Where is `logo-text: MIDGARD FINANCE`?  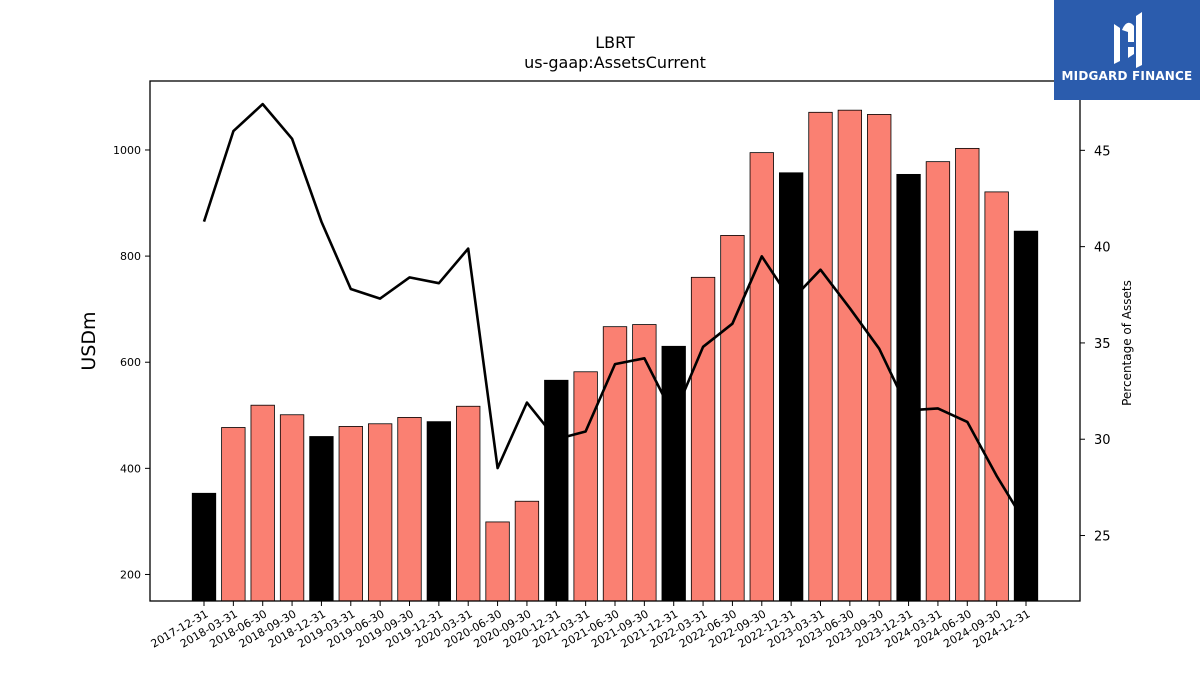 logo-text: MIDGARD FINANCE is located at coordinates (1127, 76).